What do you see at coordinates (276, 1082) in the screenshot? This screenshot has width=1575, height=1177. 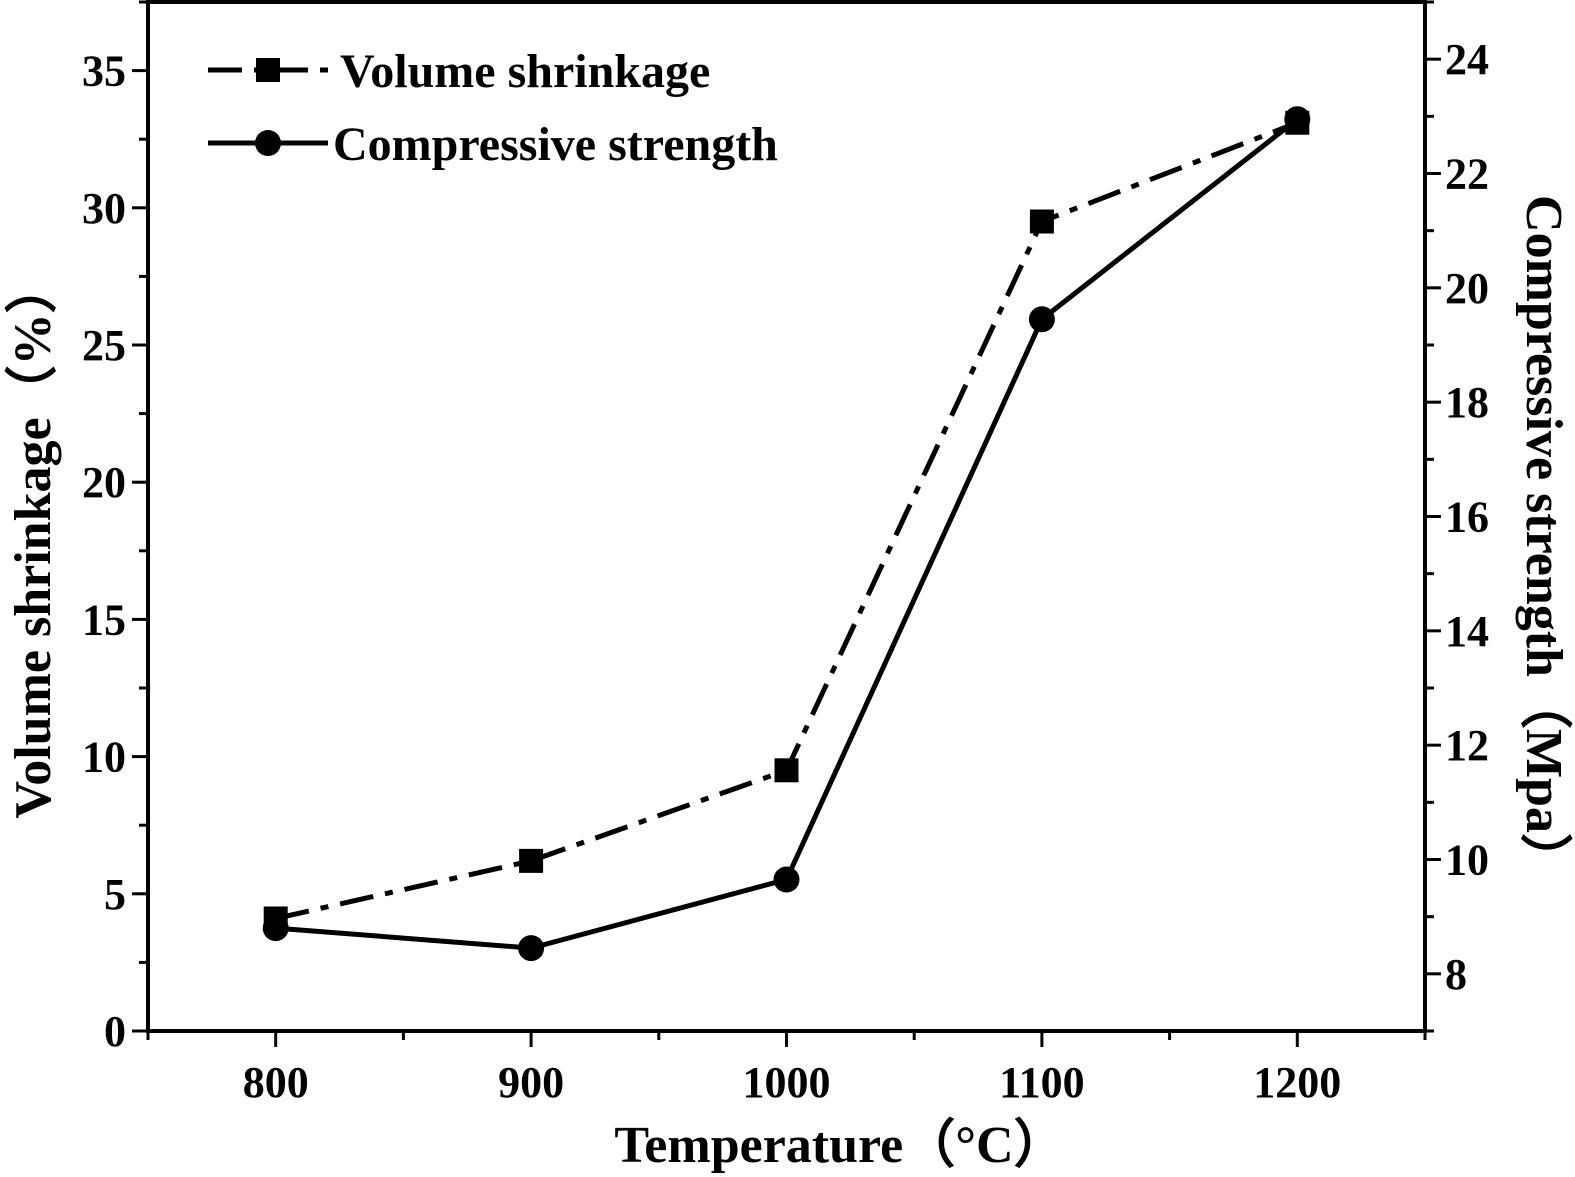 I see `x-tick-label: 800` at bounding box center [276, 1082].